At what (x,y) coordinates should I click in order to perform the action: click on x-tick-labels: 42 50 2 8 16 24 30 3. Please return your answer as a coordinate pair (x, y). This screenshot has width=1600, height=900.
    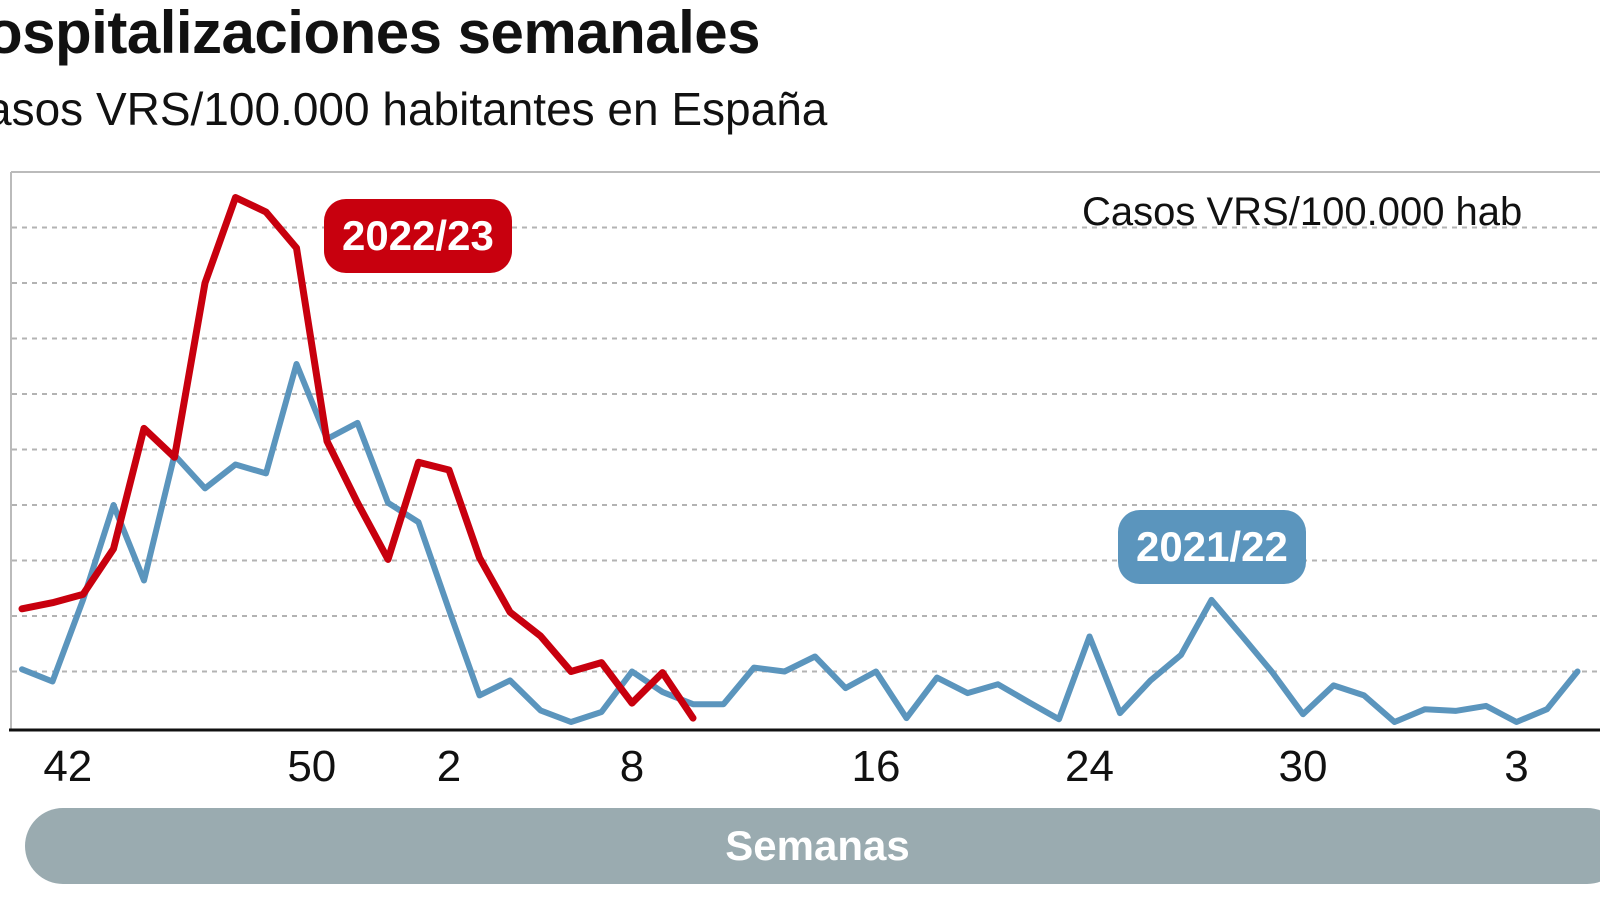
    Looking at the image, I should click on (785, 766).